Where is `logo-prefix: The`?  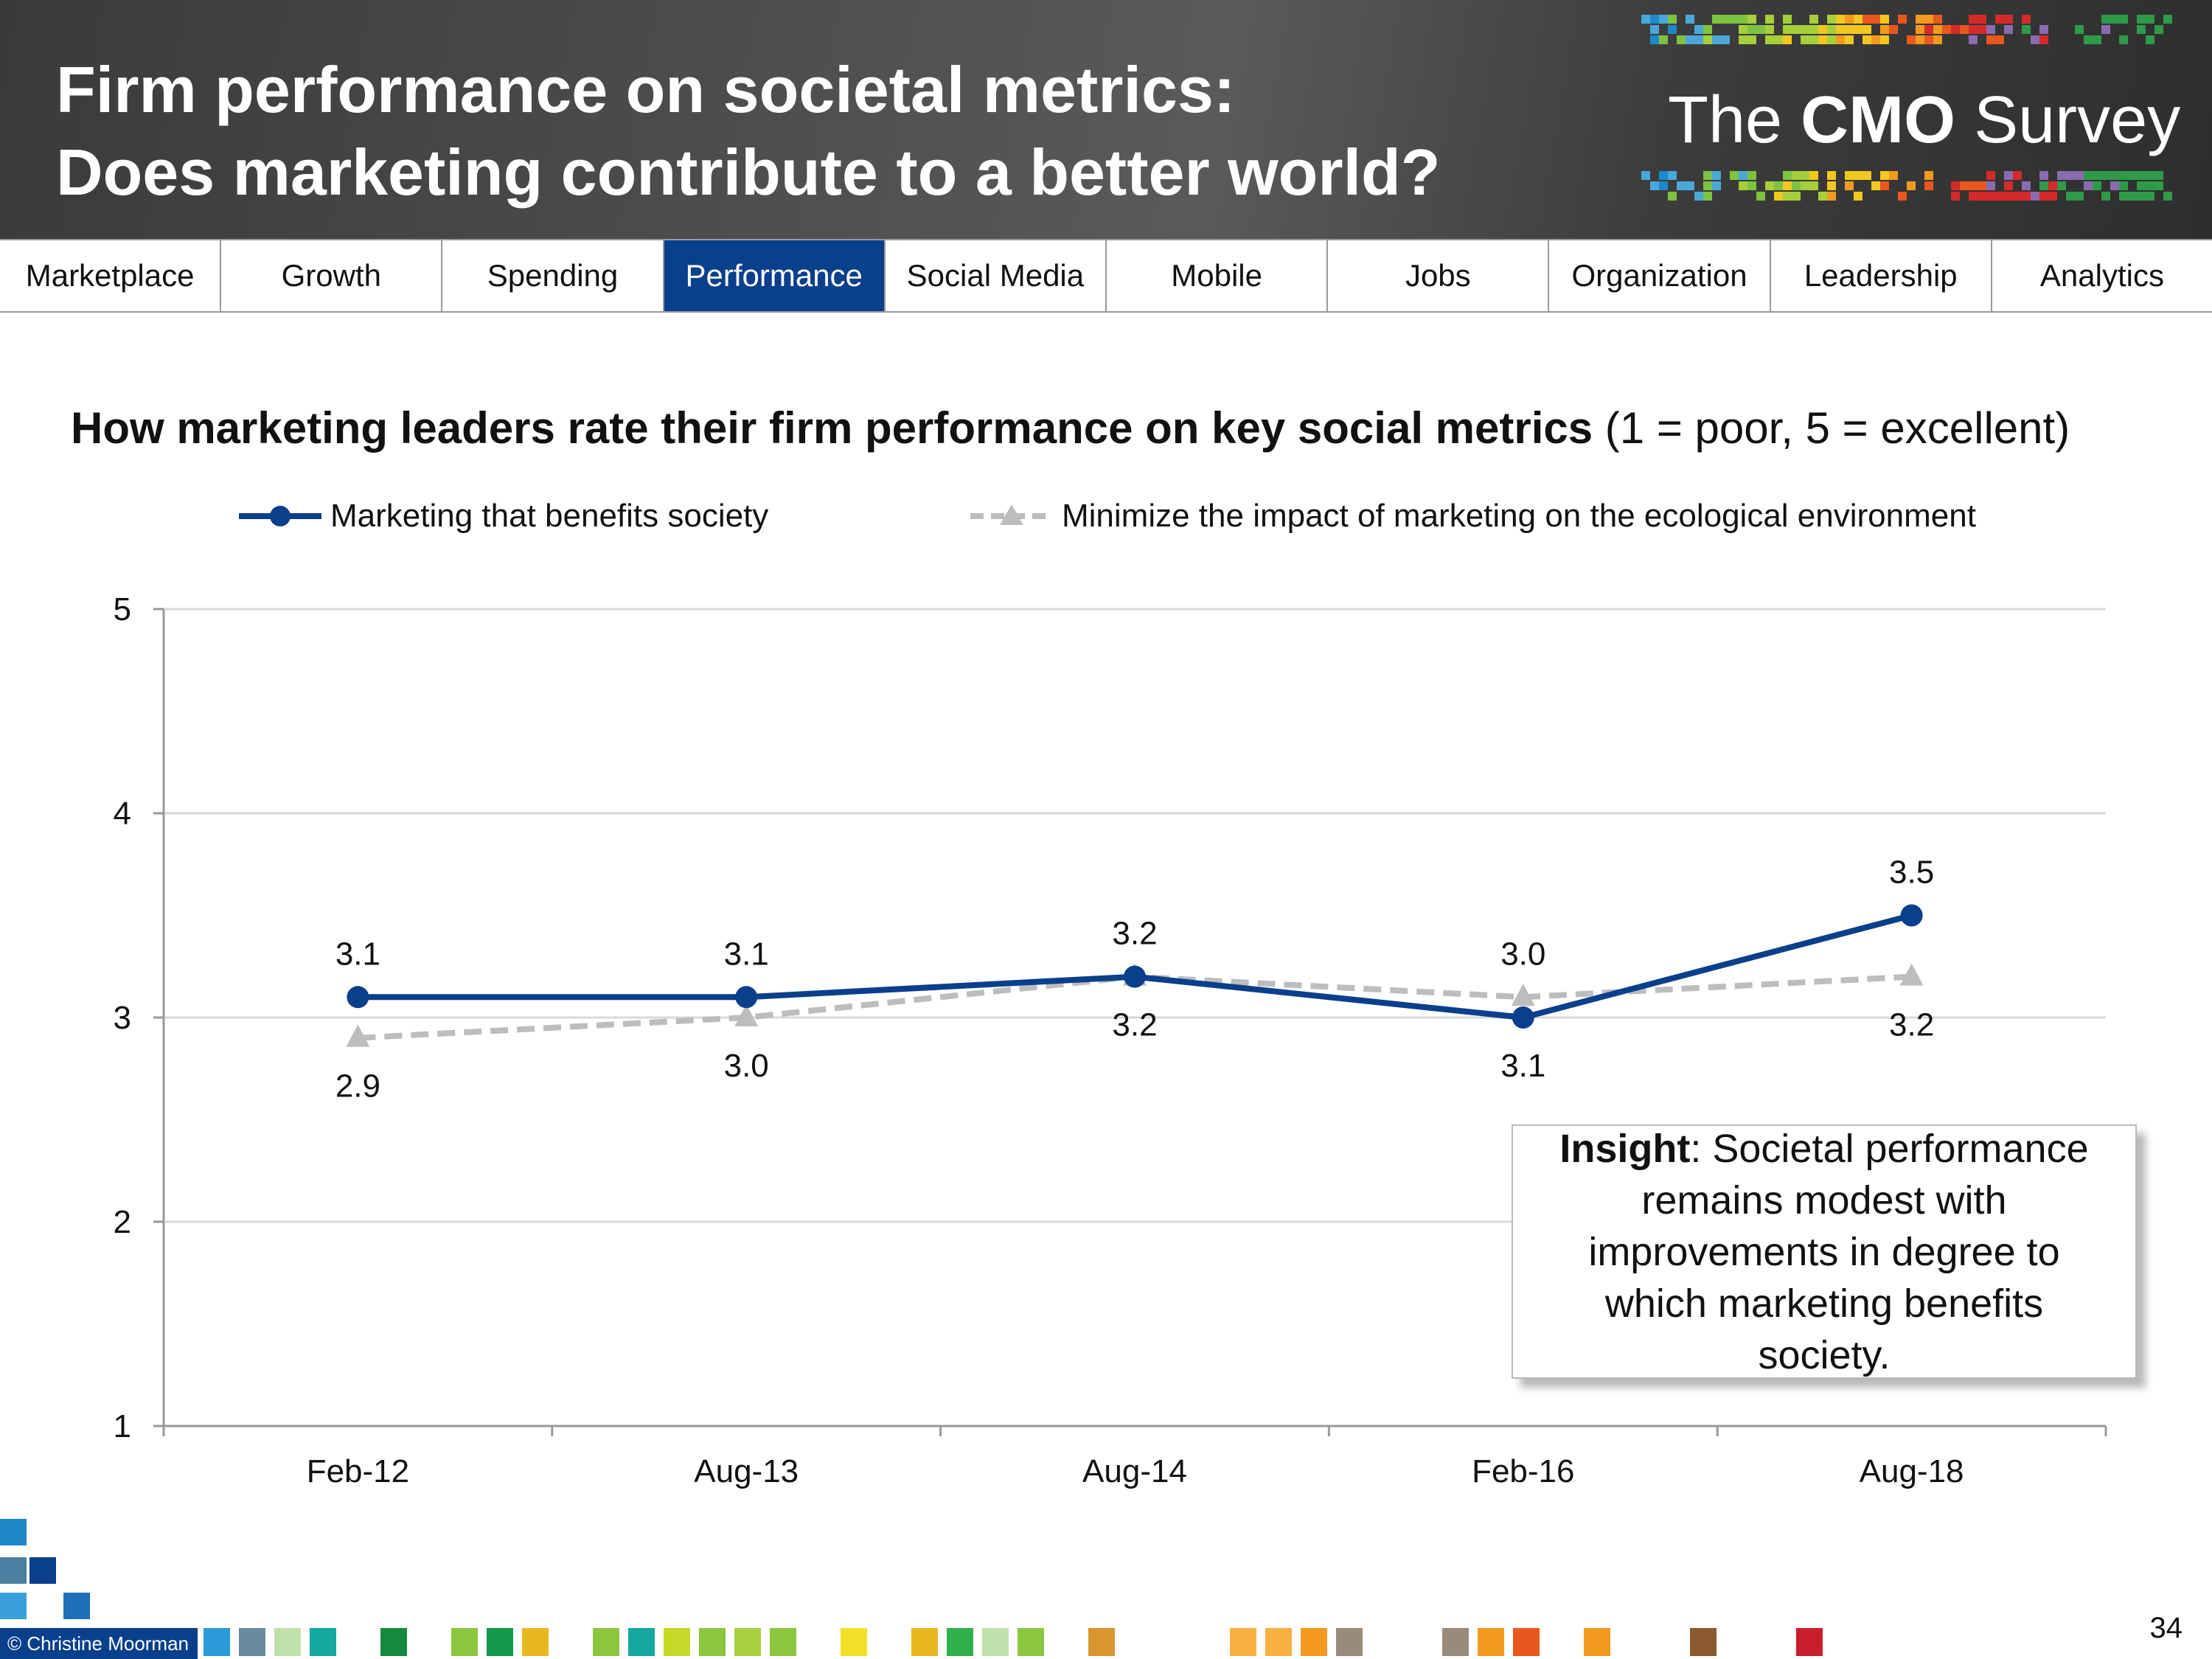 logo-prefix: The is located at coordinates (1734, 120).